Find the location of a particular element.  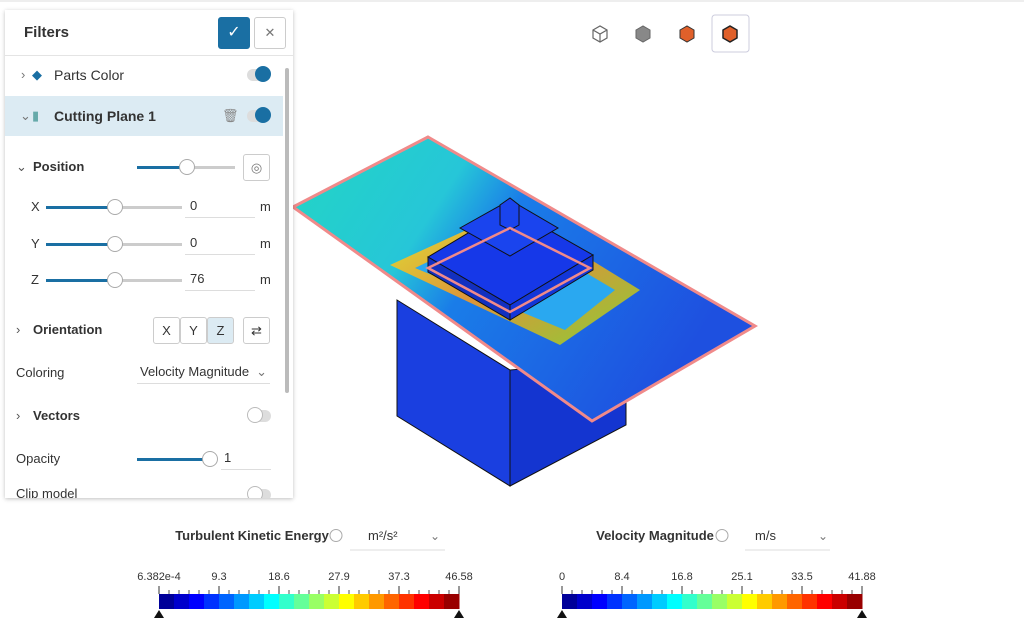

colorbar-tick-label: 25.1 is located at coordinates (741, 577).